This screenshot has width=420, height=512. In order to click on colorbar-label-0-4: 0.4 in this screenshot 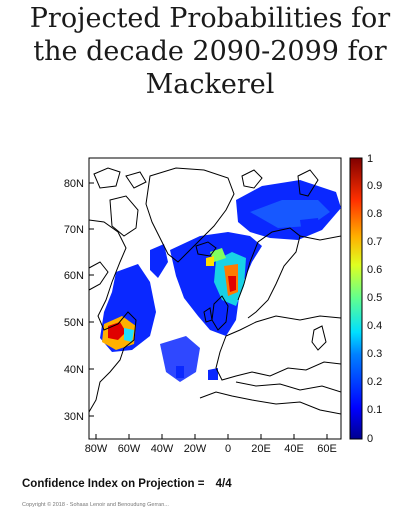, I will do `click(374, 326)`.